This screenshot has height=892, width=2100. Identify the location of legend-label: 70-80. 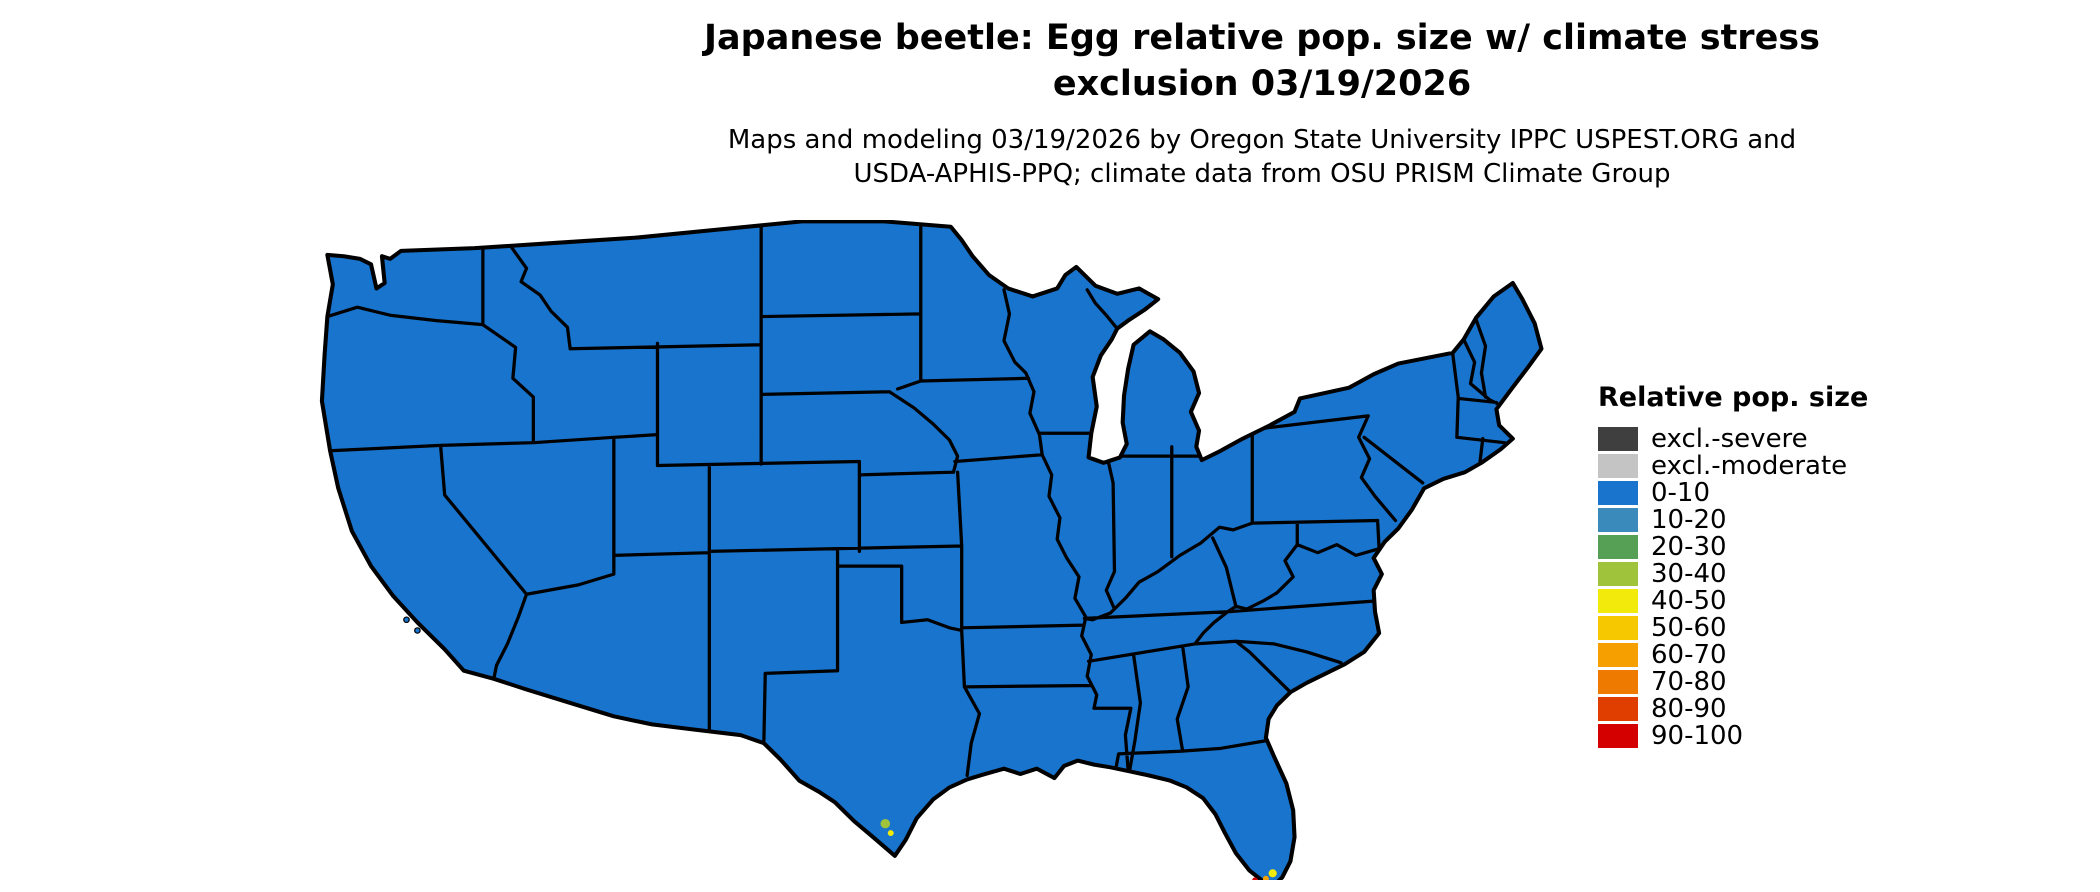
(1689, 681).